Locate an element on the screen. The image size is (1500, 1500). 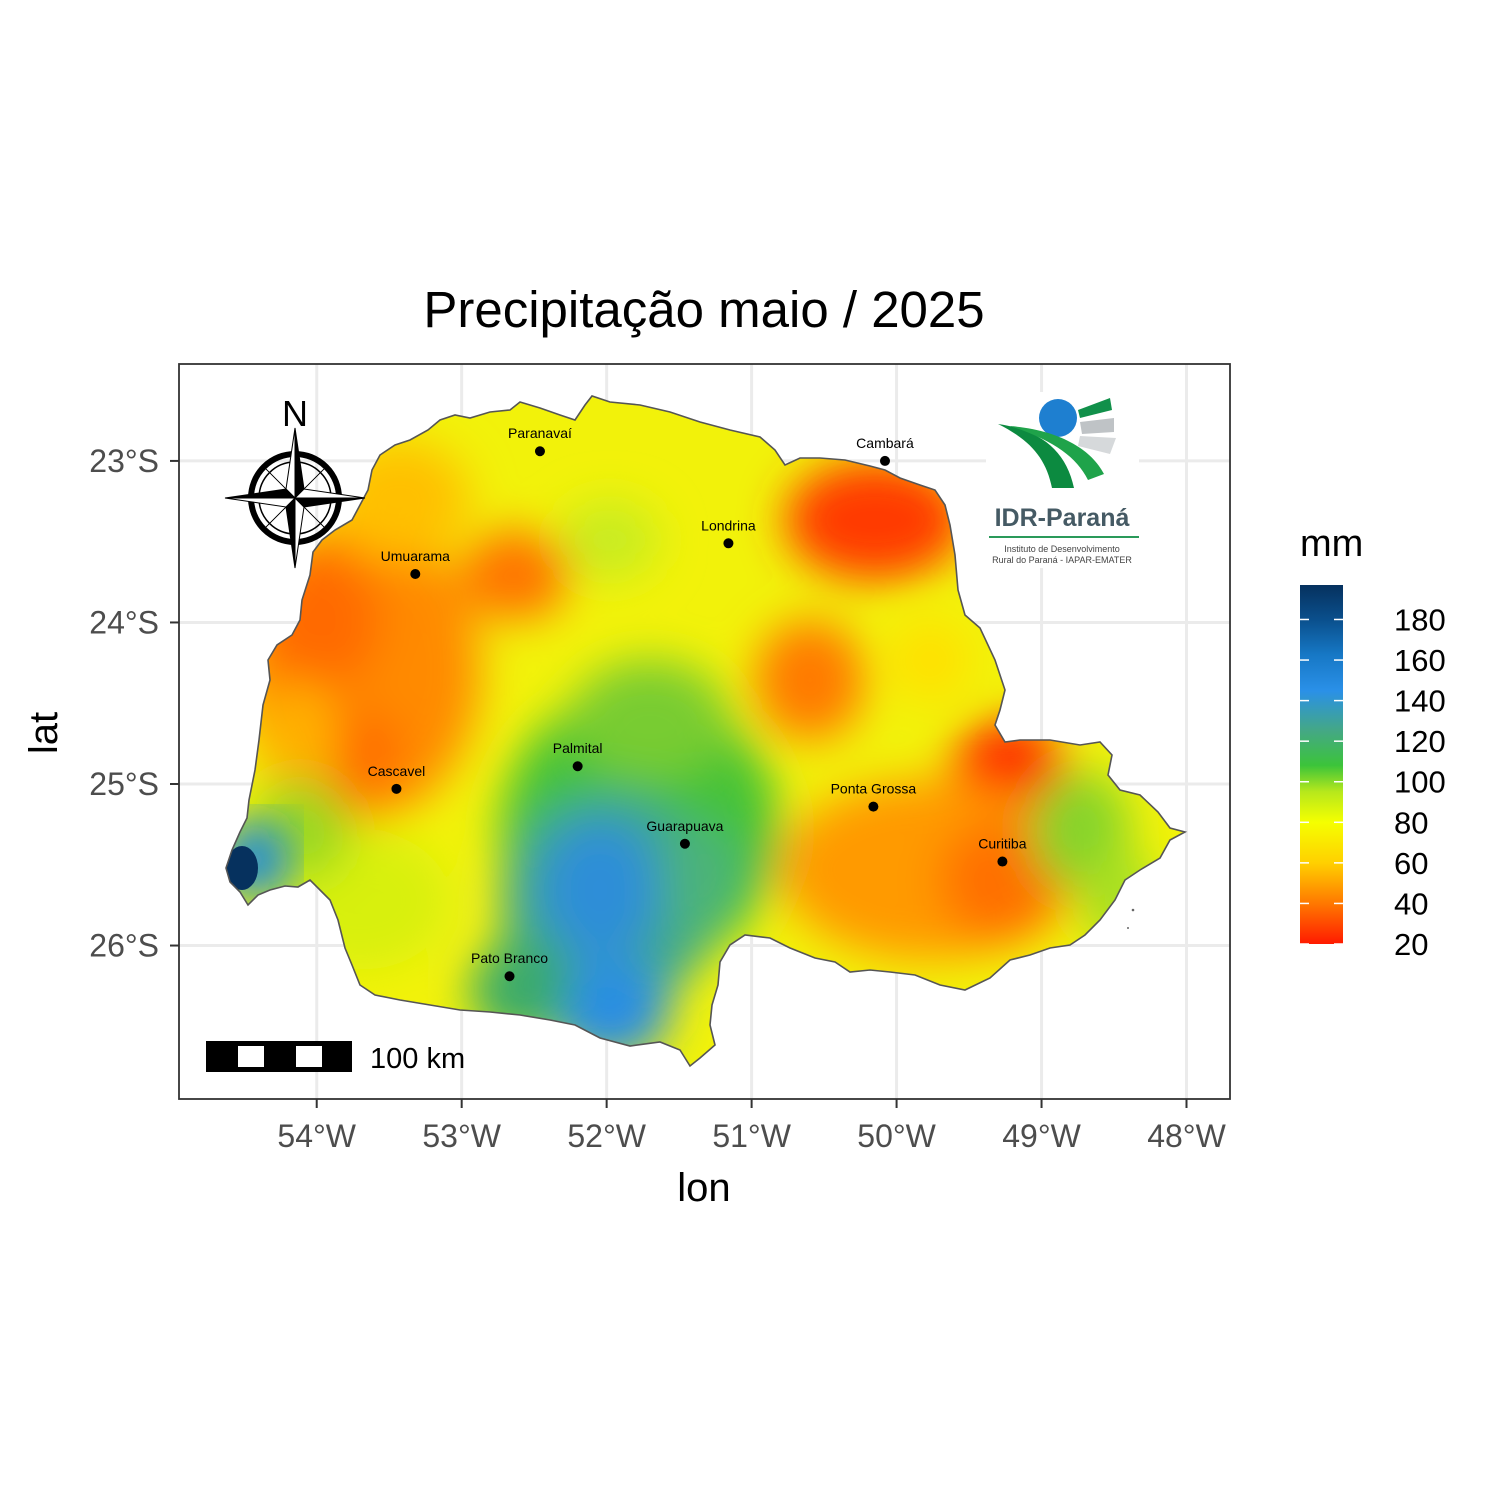
city-label: Guarapuava is located at coordinates (684, 826).